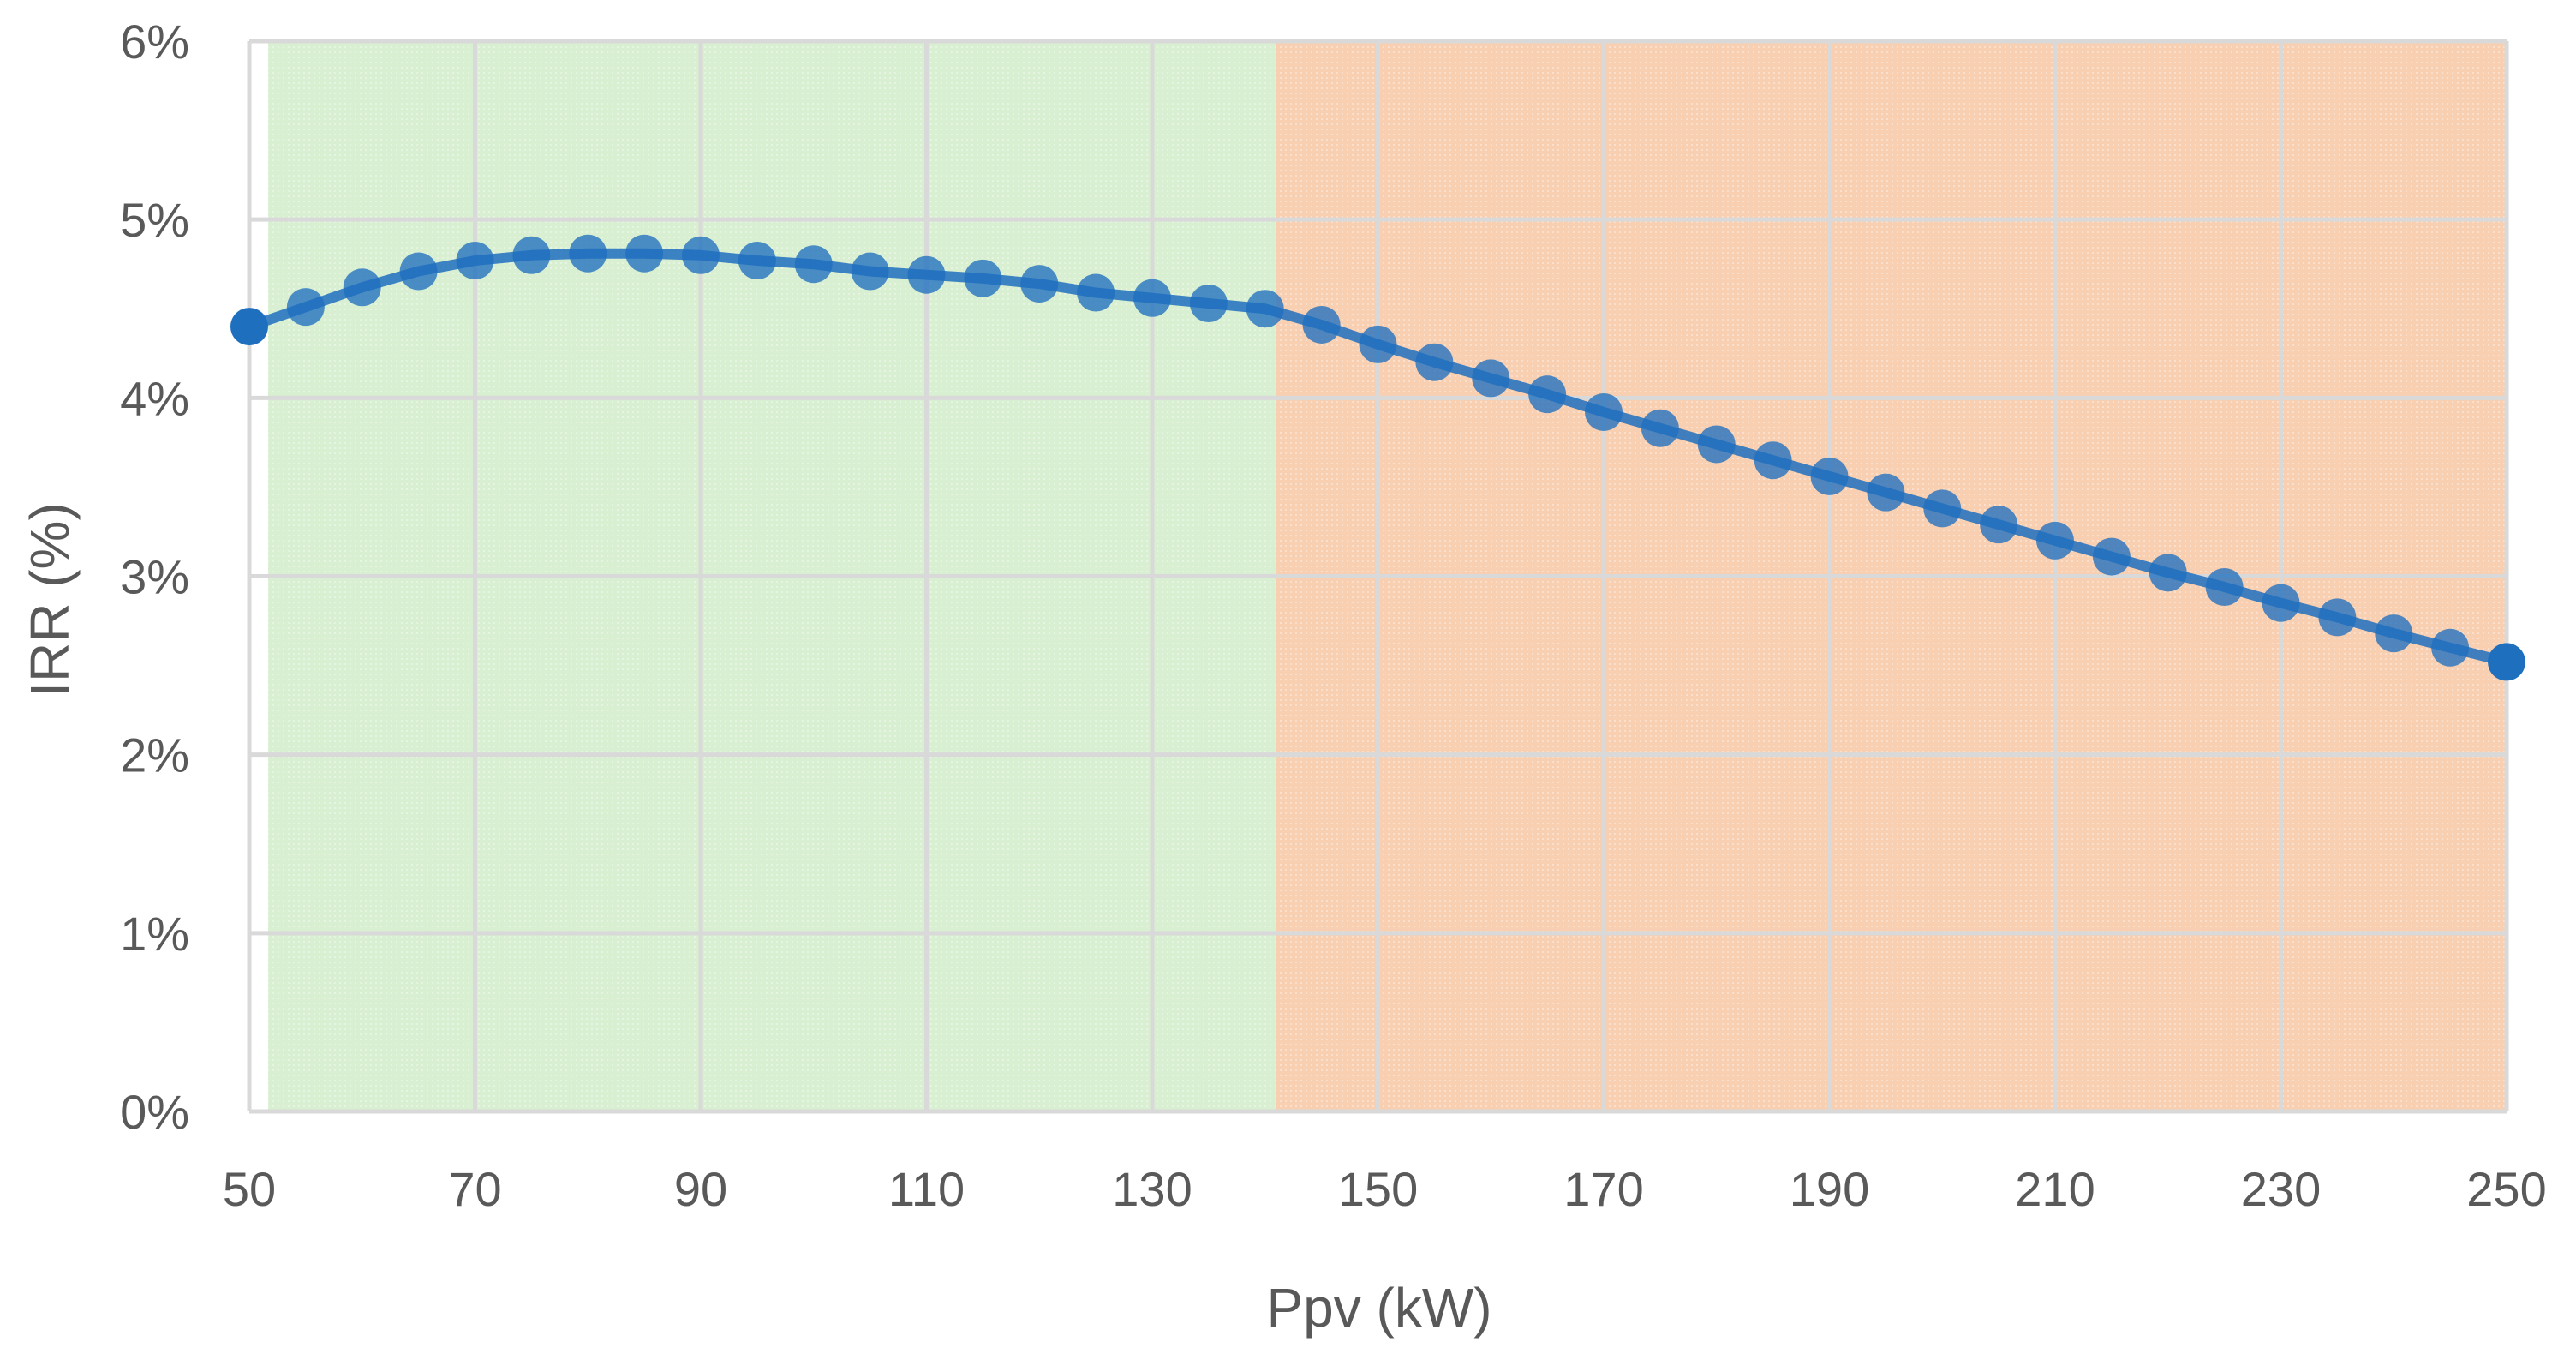 This screenshot has height=1360, width=2576. Describe the element at coordinates (2506, 1189) in the screenshot. I see `x-tick-label: 250` at that location.